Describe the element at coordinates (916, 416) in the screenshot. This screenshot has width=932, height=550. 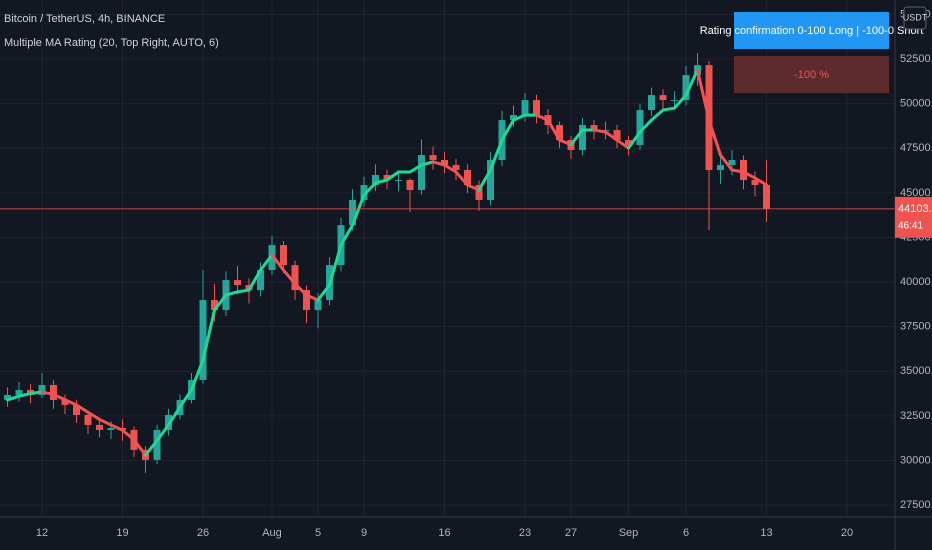
I see `y-tick-label: 32500.00` at that location.